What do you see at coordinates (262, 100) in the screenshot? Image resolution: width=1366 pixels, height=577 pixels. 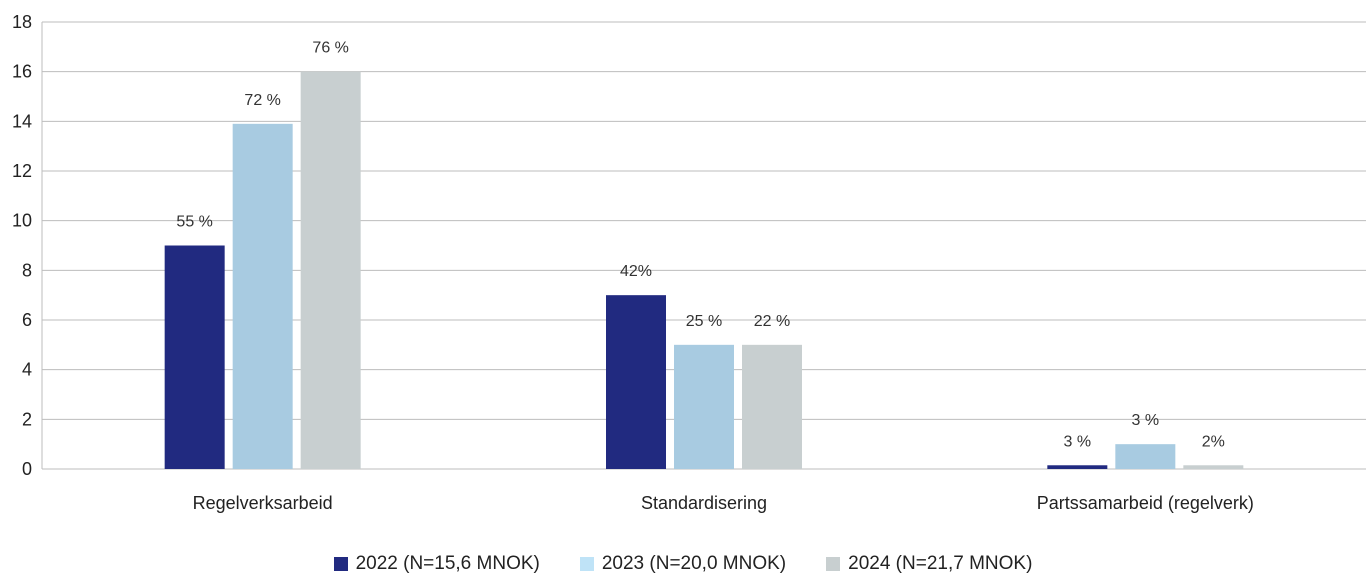 I see `data-label: 72 %` at bounding box center [262, 100].